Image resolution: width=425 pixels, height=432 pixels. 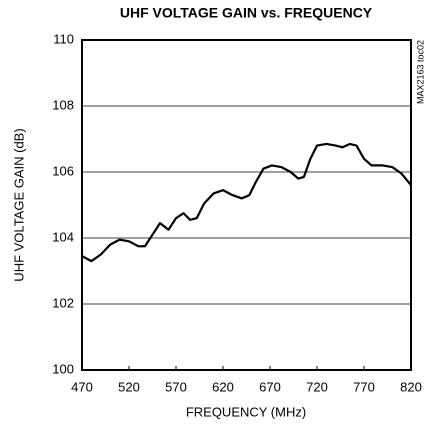 What do you see at coordinates (223, 386) in the screenshot?
I see `x-tick-label: 620` at bounding box center [223, 386].